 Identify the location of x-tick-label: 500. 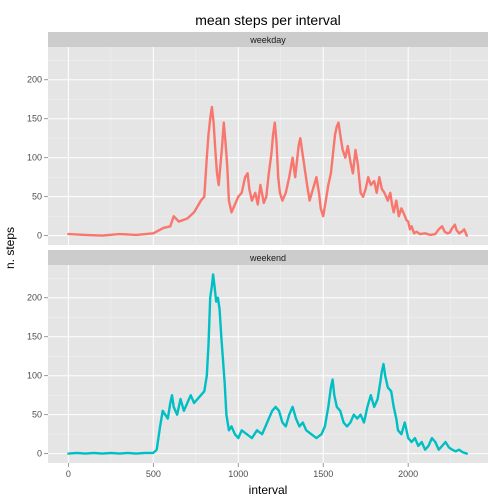
(153, 474).